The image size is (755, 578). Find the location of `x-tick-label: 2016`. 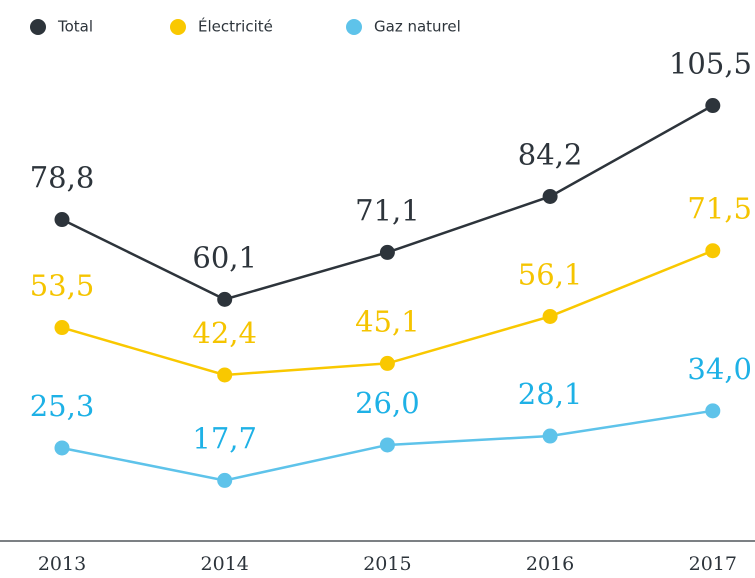

x-tick-label: 2016 is located at coordinates (550, 564).